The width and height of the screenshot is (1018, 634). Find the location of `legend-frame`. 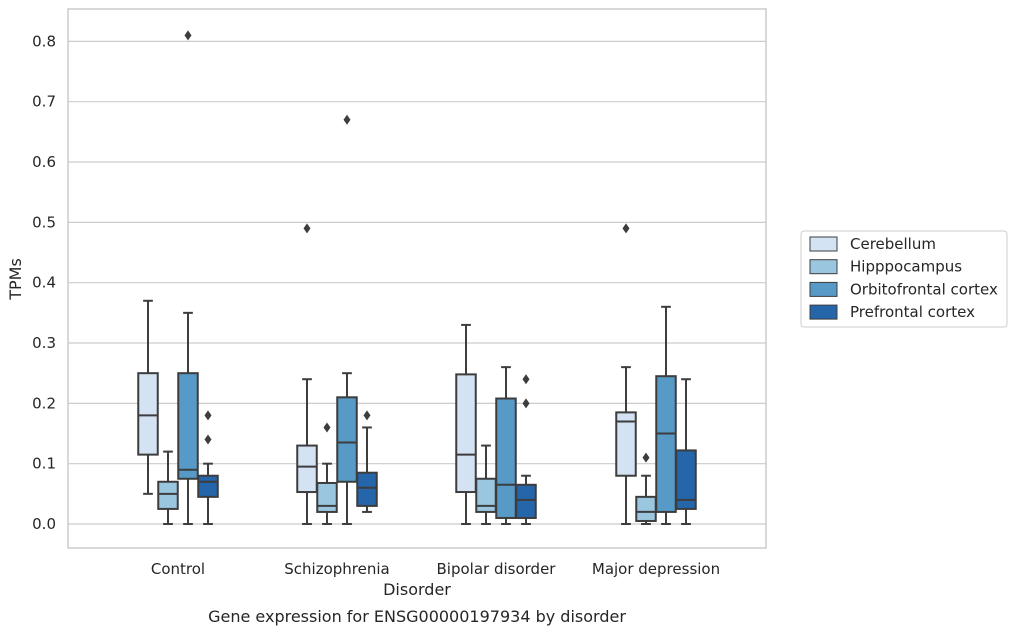

legend-frame is located at coordinates (904, 279).